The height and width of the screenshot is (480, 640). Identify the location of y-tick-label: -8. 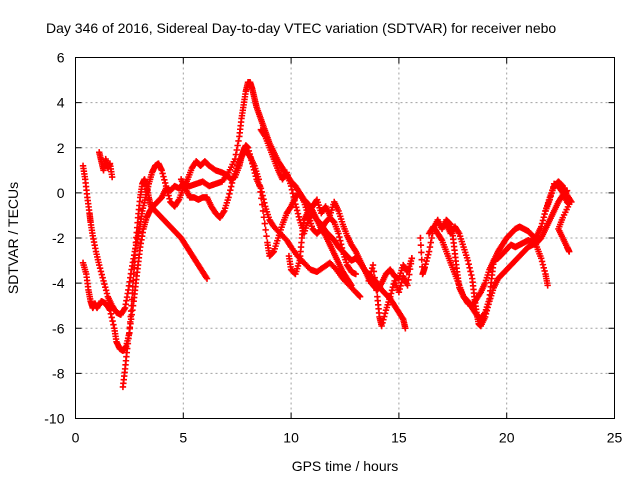
(58, 373).